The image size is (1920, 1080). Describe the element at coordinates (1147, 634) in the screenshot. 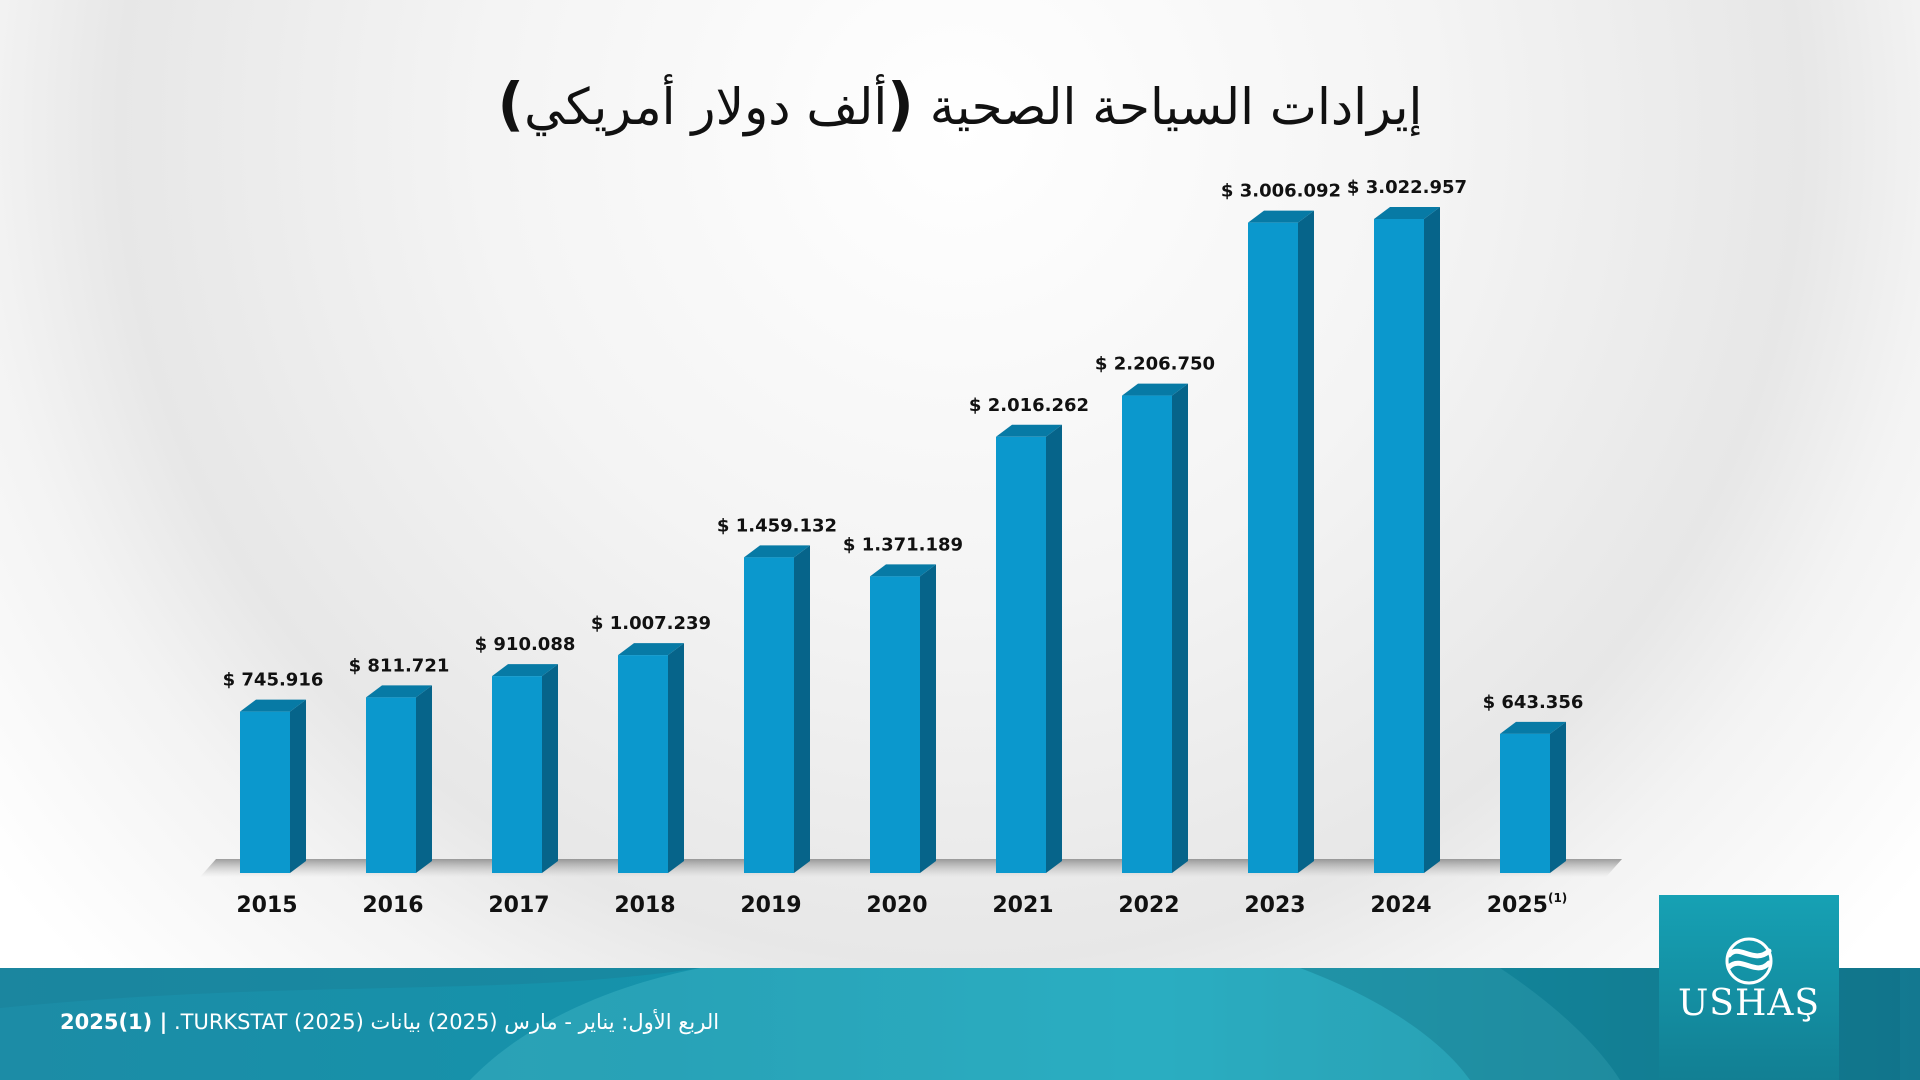

I see `bar-2022` at that location.